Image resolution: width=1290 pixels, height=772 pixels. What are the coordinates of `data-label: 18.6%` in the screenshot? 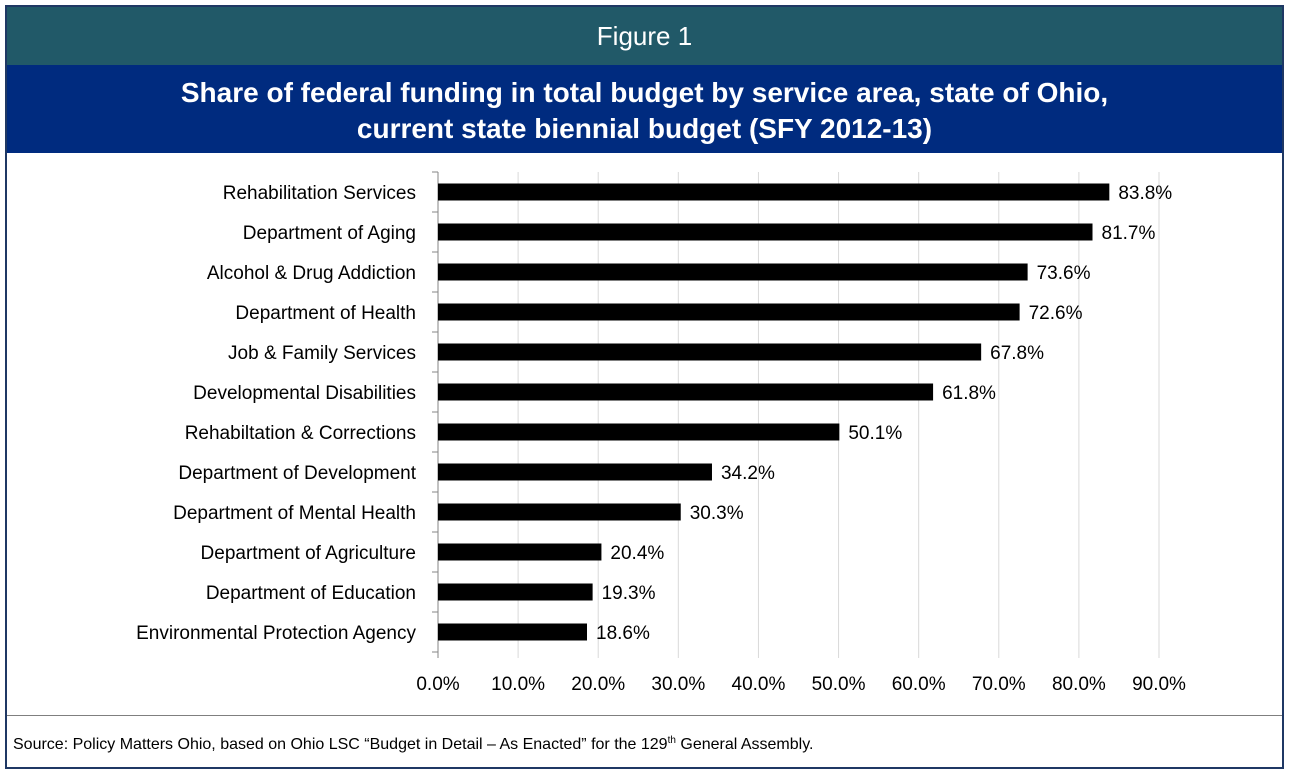 It's located at (623, 633).